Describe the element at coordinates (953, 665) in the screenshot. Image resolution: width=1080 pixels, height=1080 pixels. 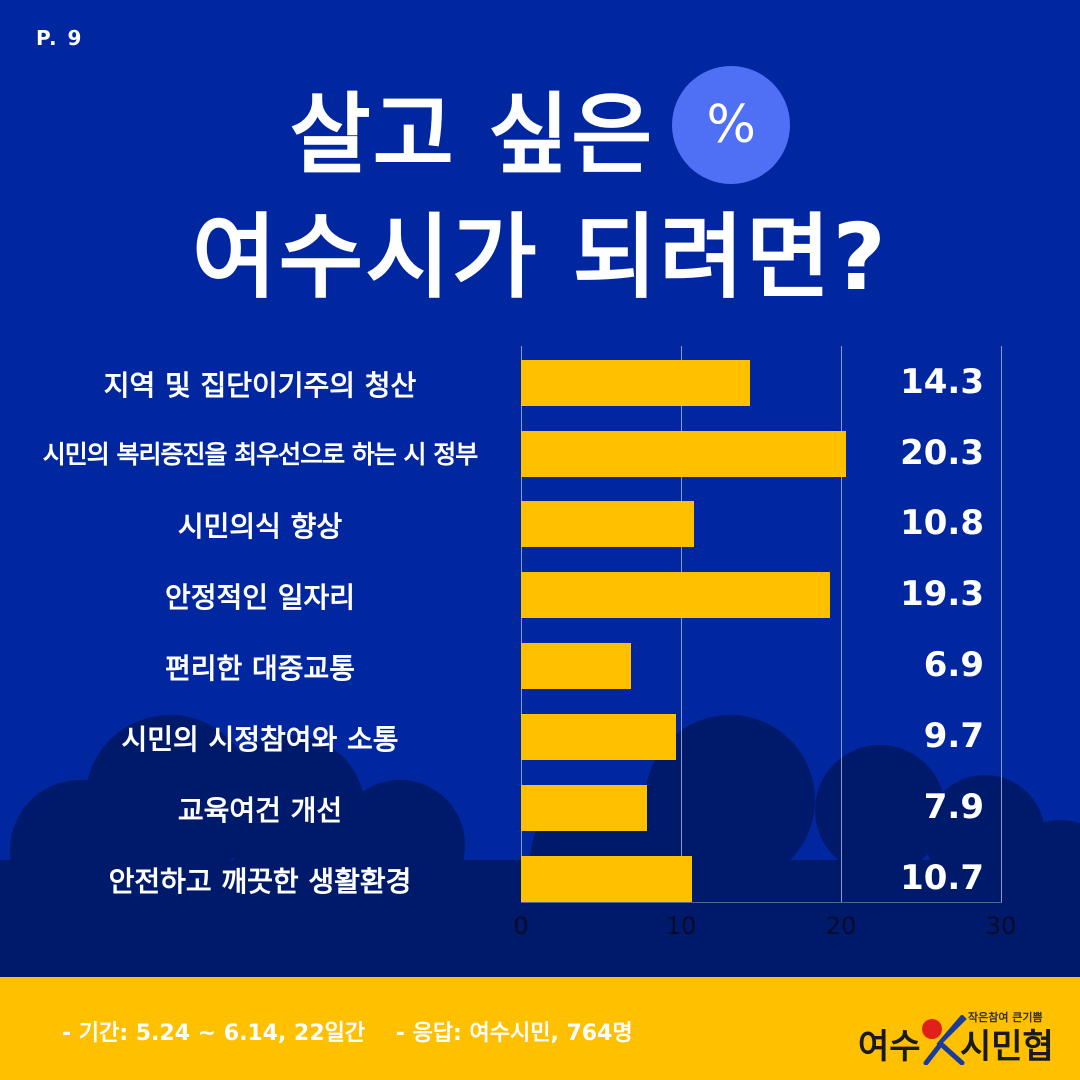
I see `value-label: 6.9` at that location.